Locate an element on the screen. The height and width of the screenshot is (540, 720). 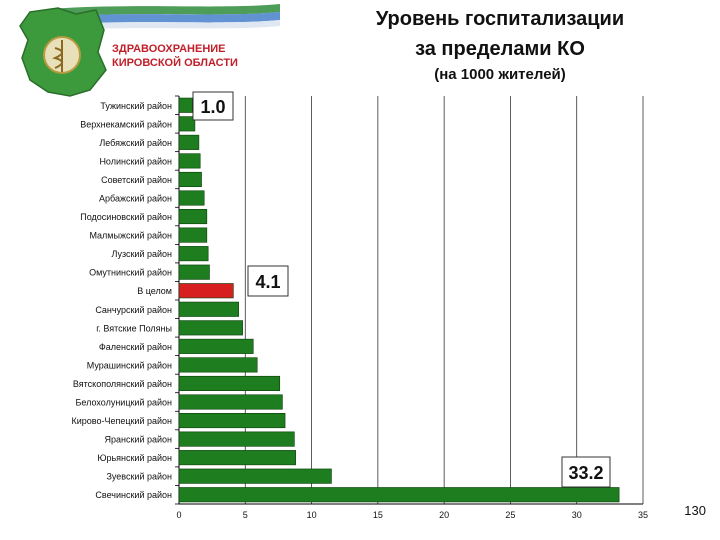
category-label: Арбажский район is located at coordinates (135, 199).